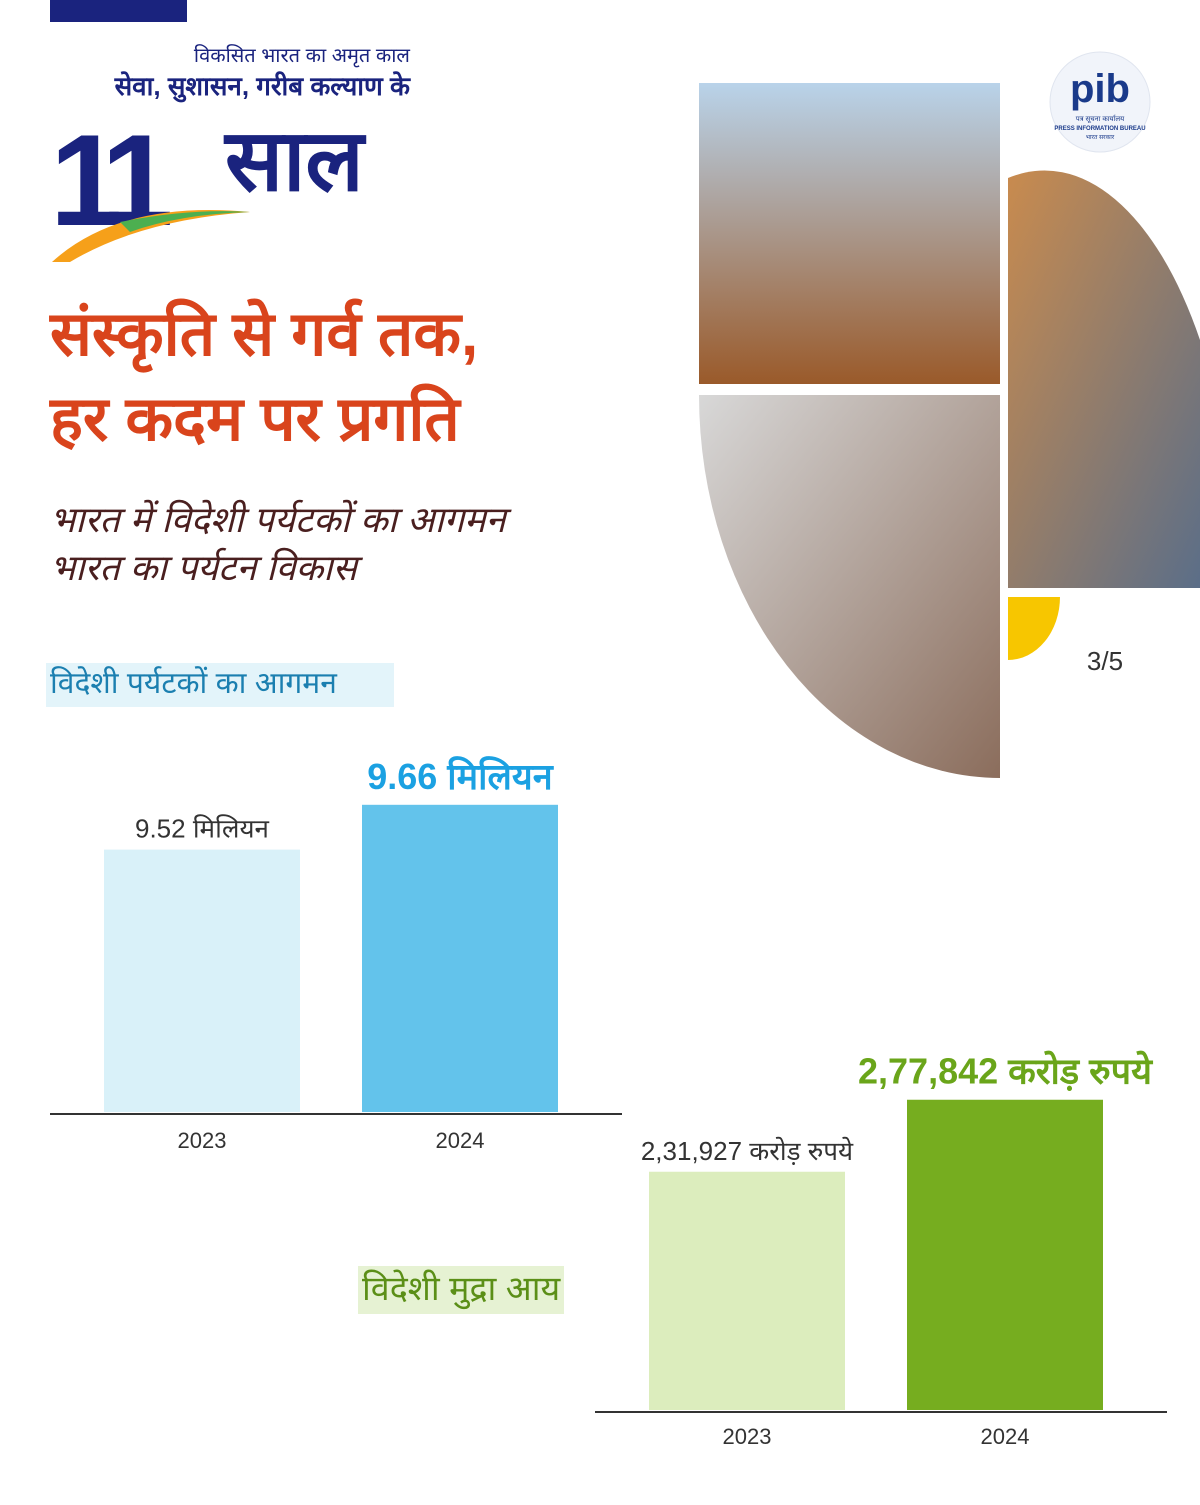 The image size is (1200, 1505). I want to click on logo, so click(1100, 102).